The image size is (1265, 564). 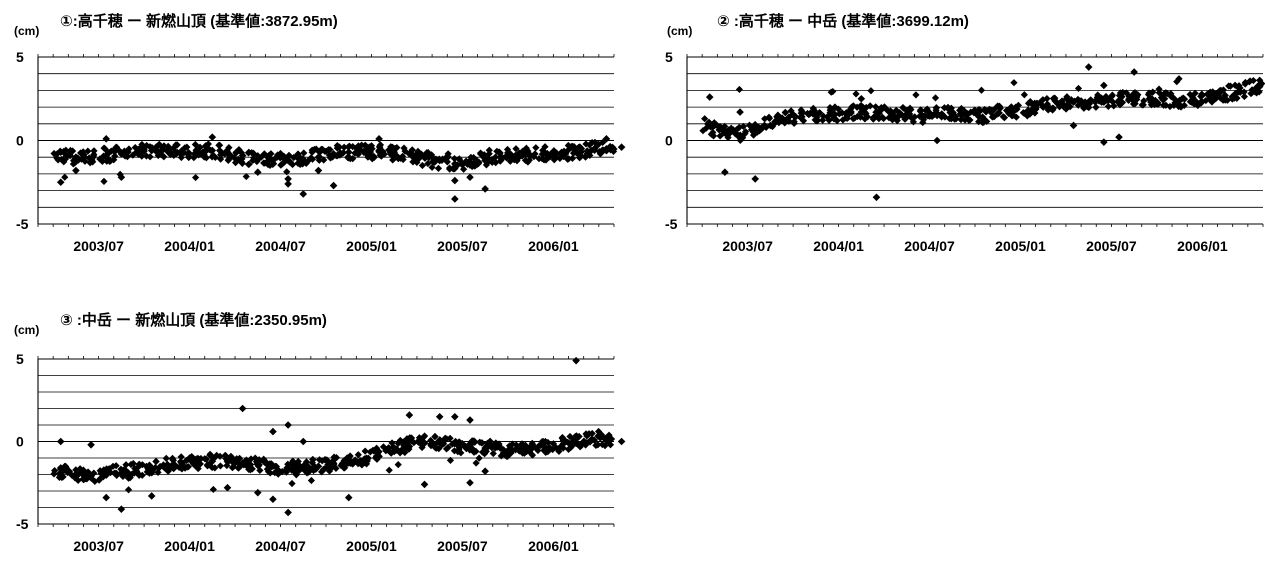 I want to click on y-tick-label: -5, so click(x=22, y=524).